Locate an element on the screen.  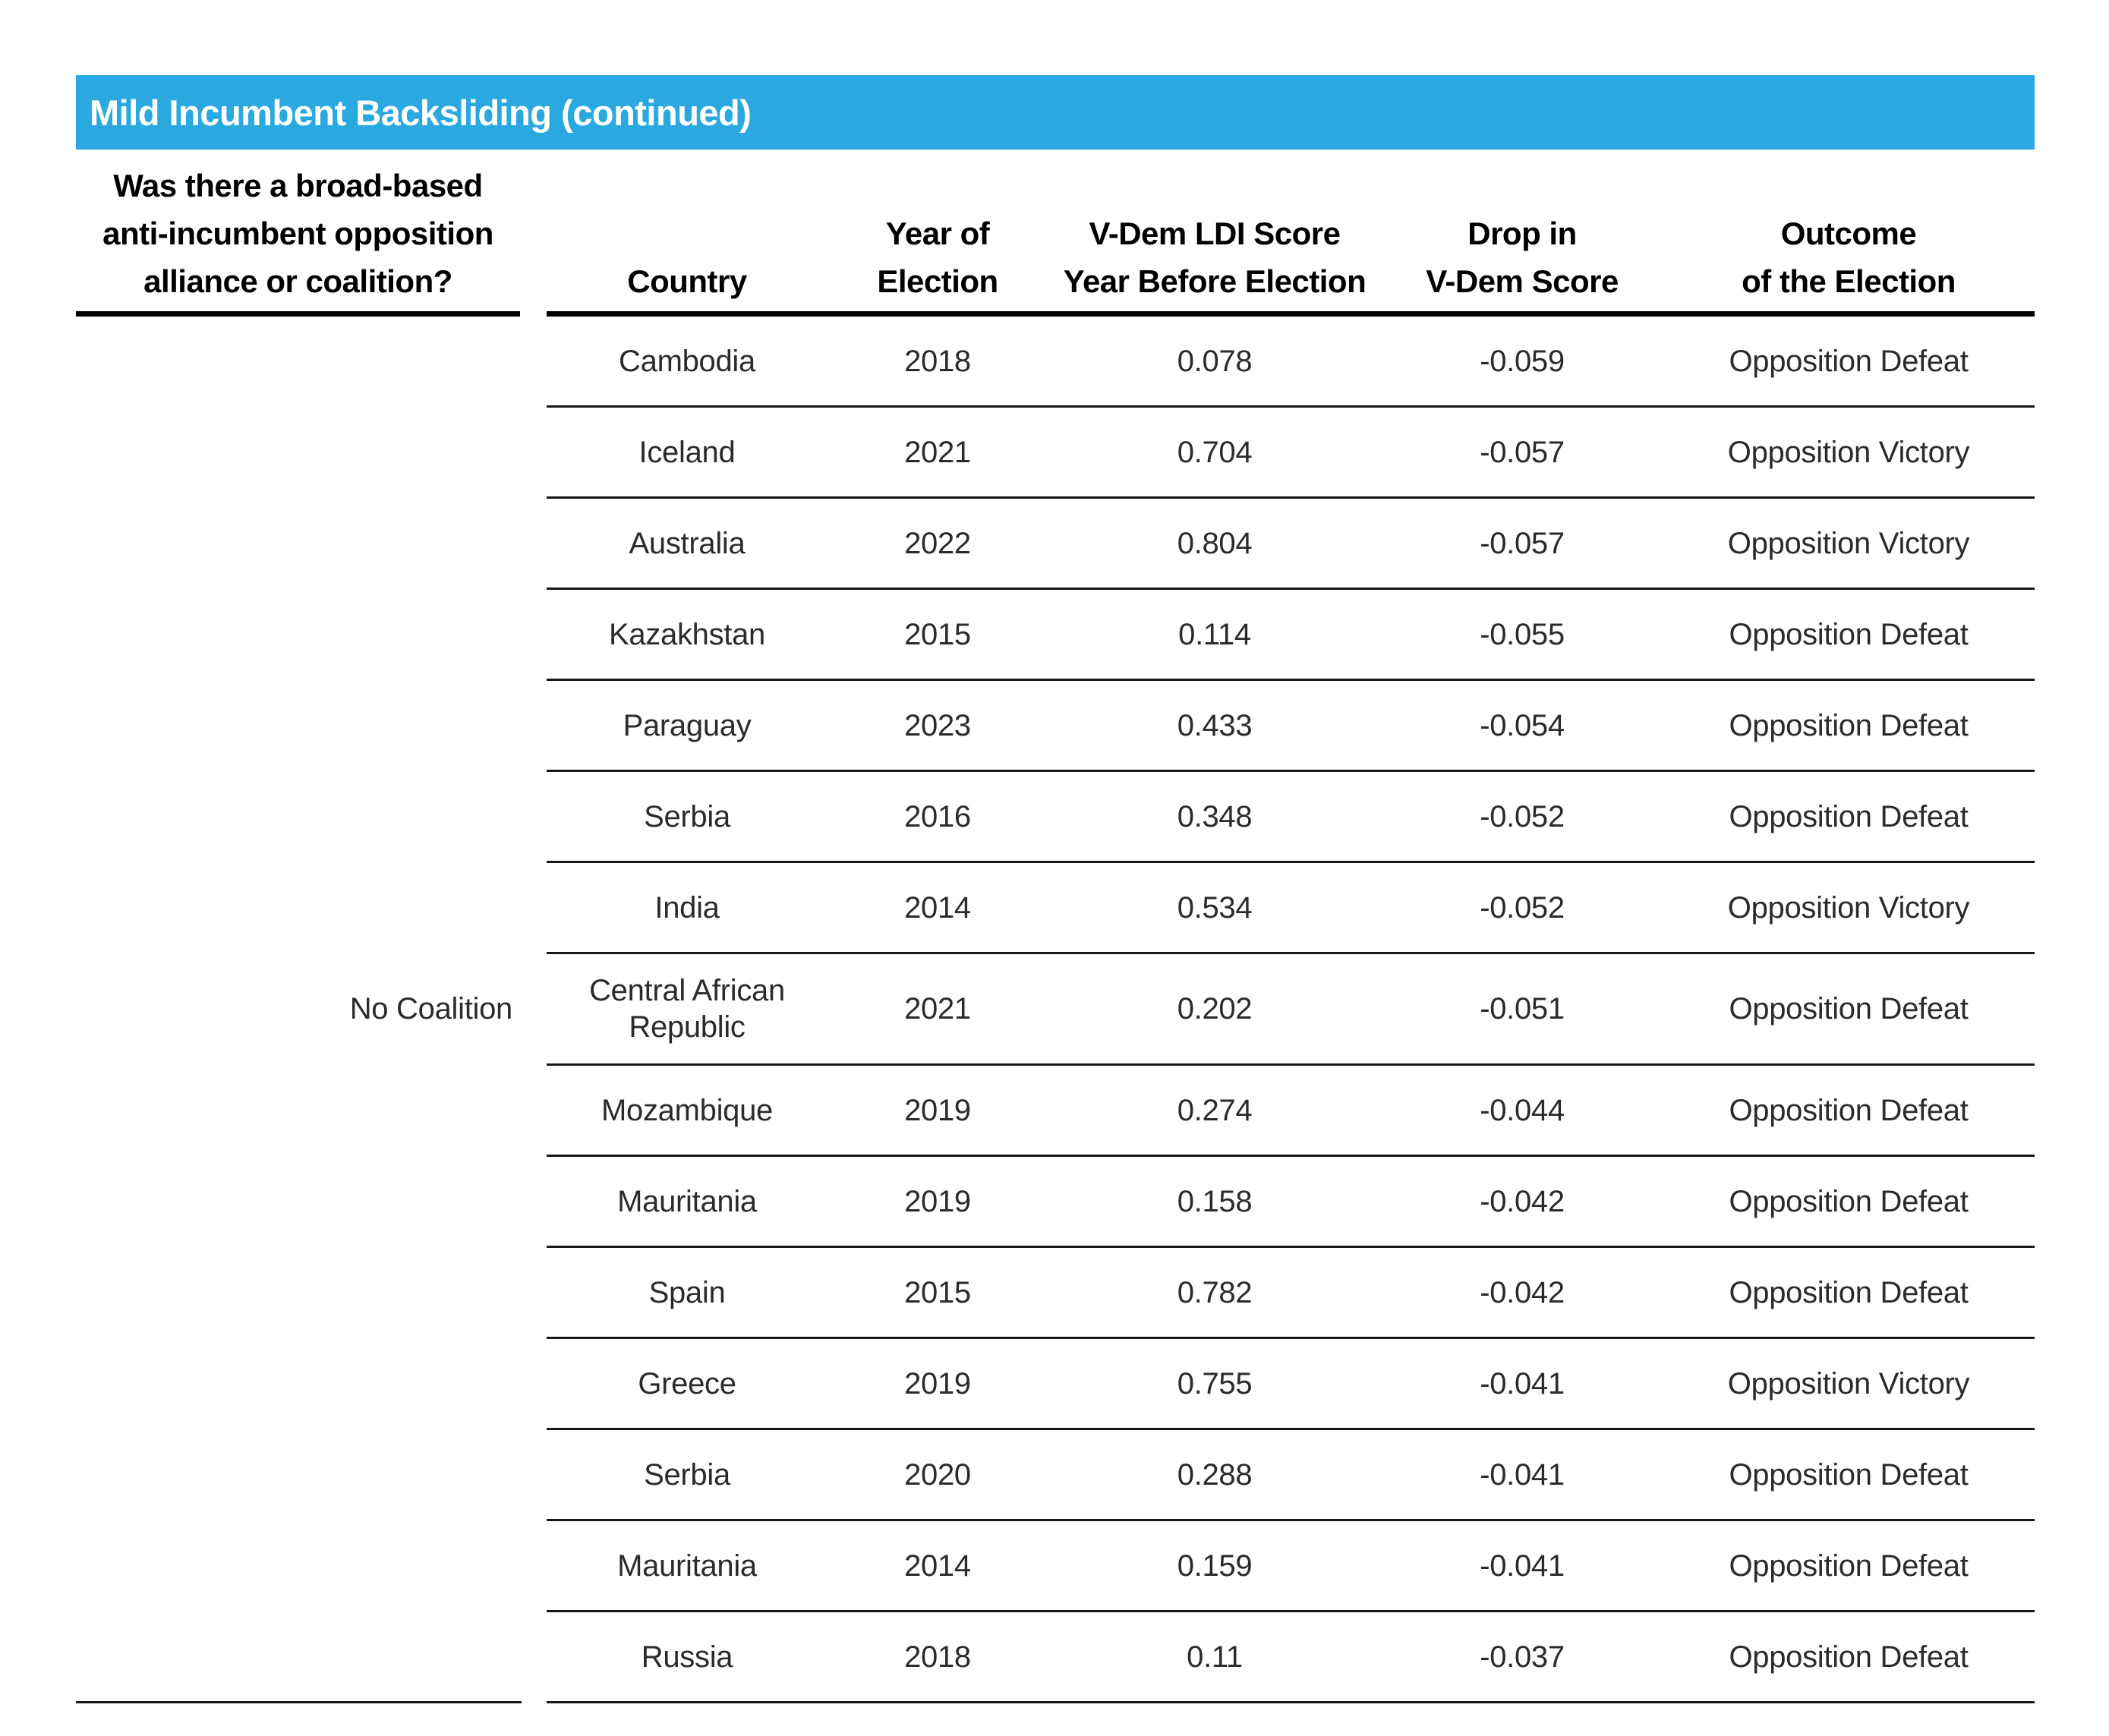
table-header-rule is located at coordinates (1291, 314).